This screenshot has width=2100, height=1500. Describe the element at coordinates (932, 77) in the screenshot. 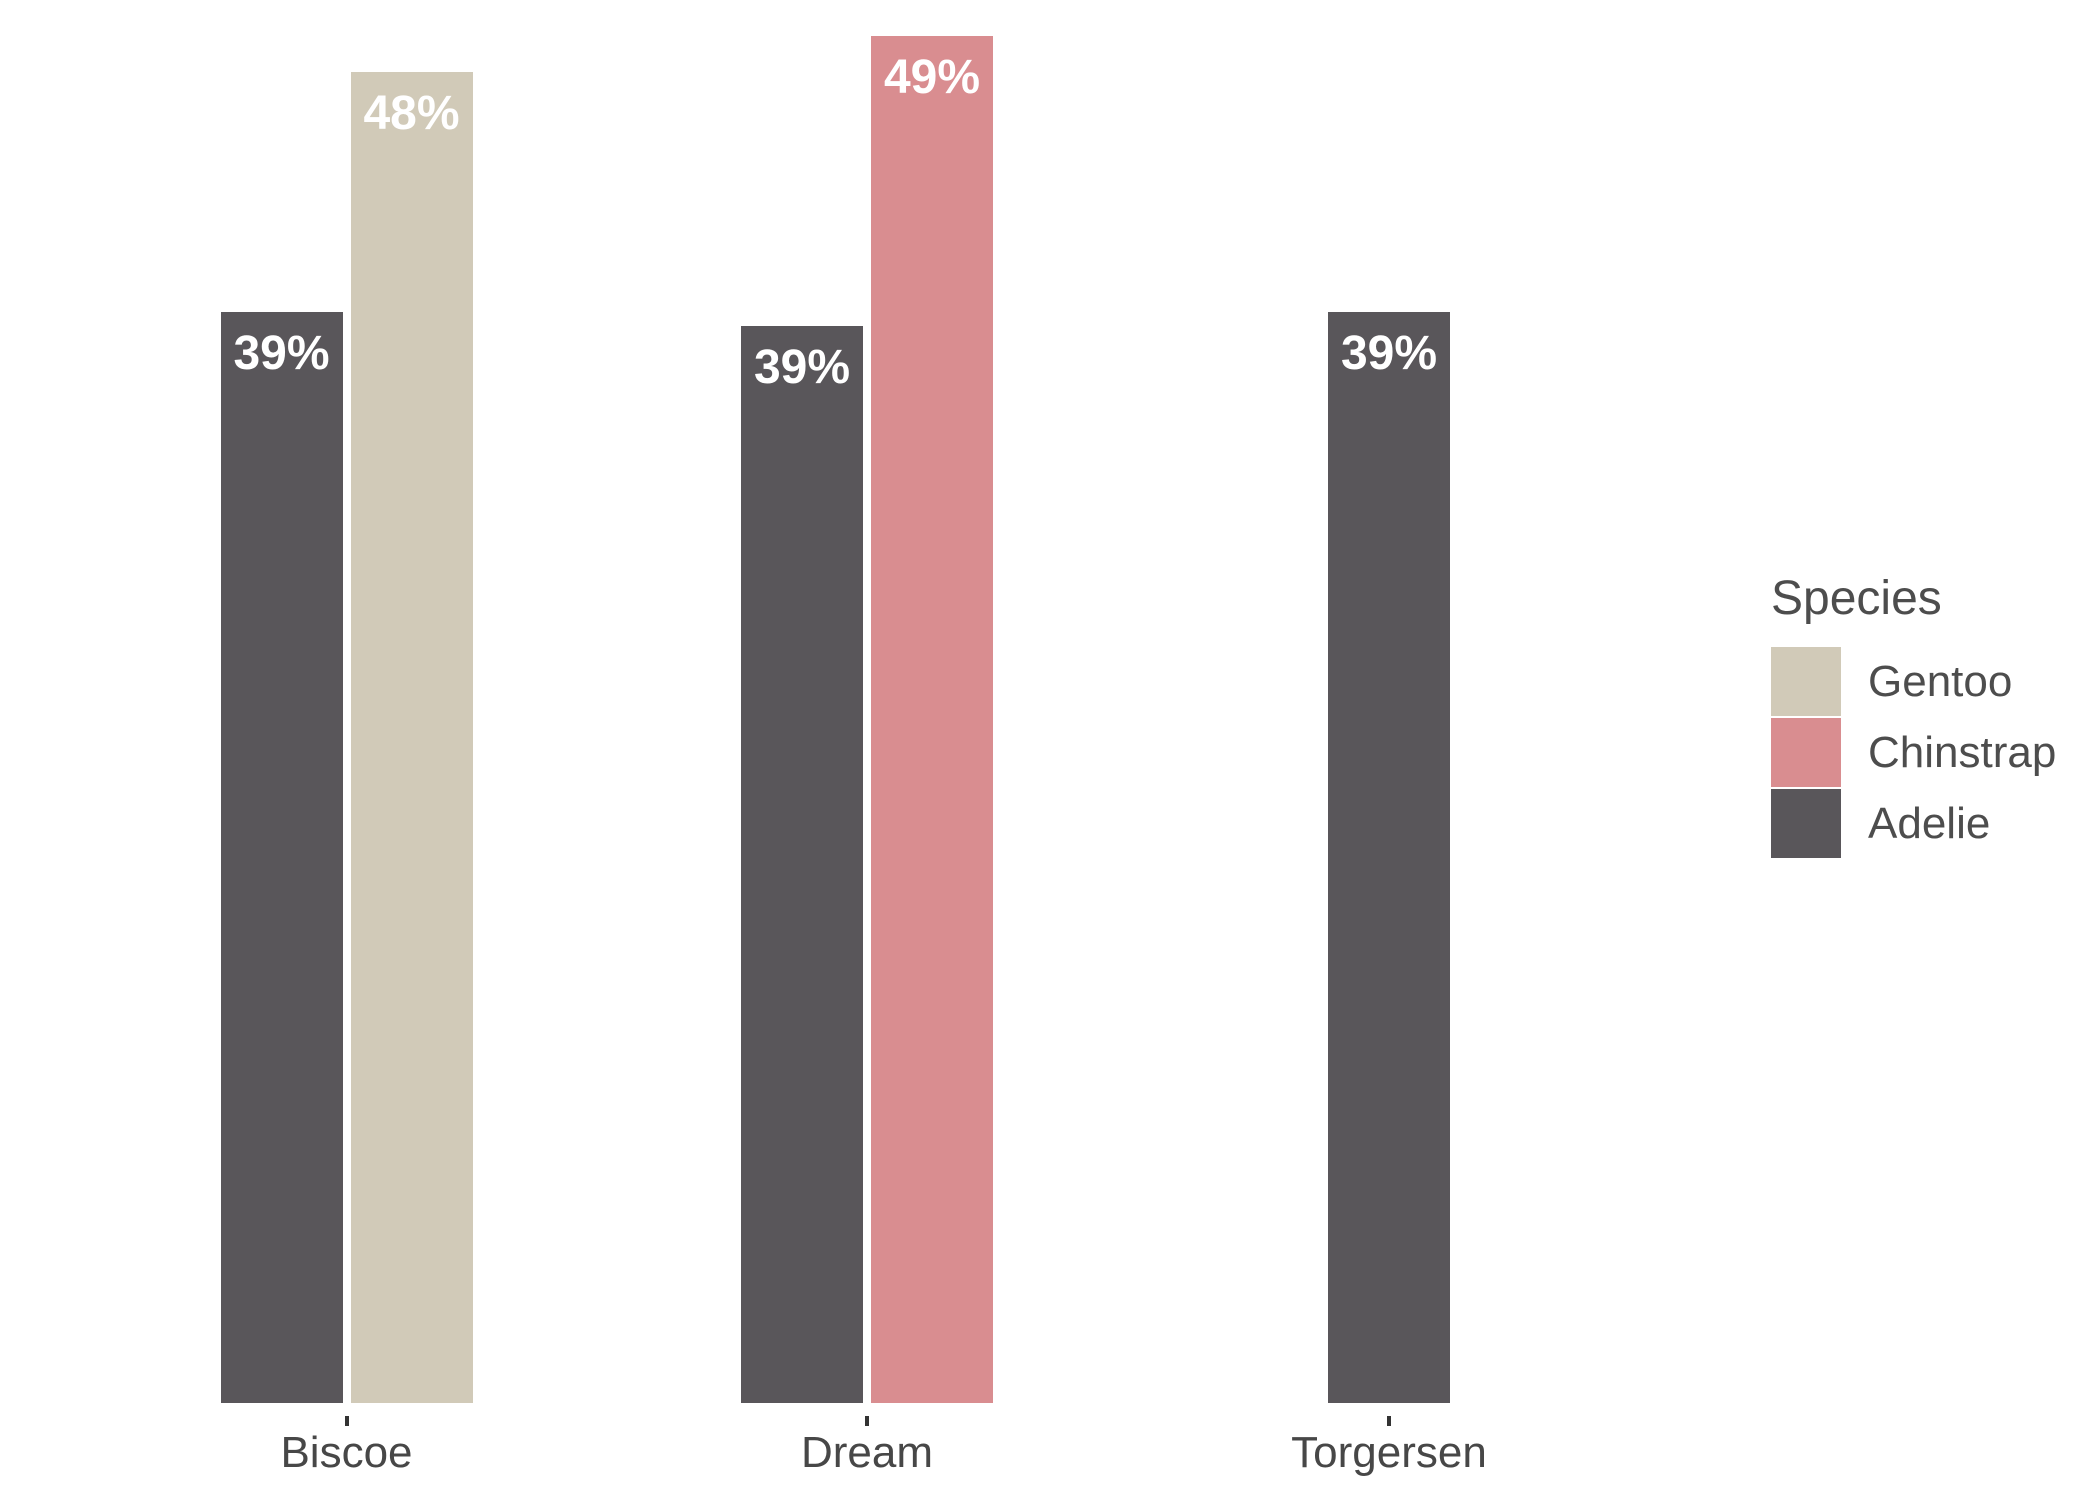

I see `bar-value-label: 49%` at that location.